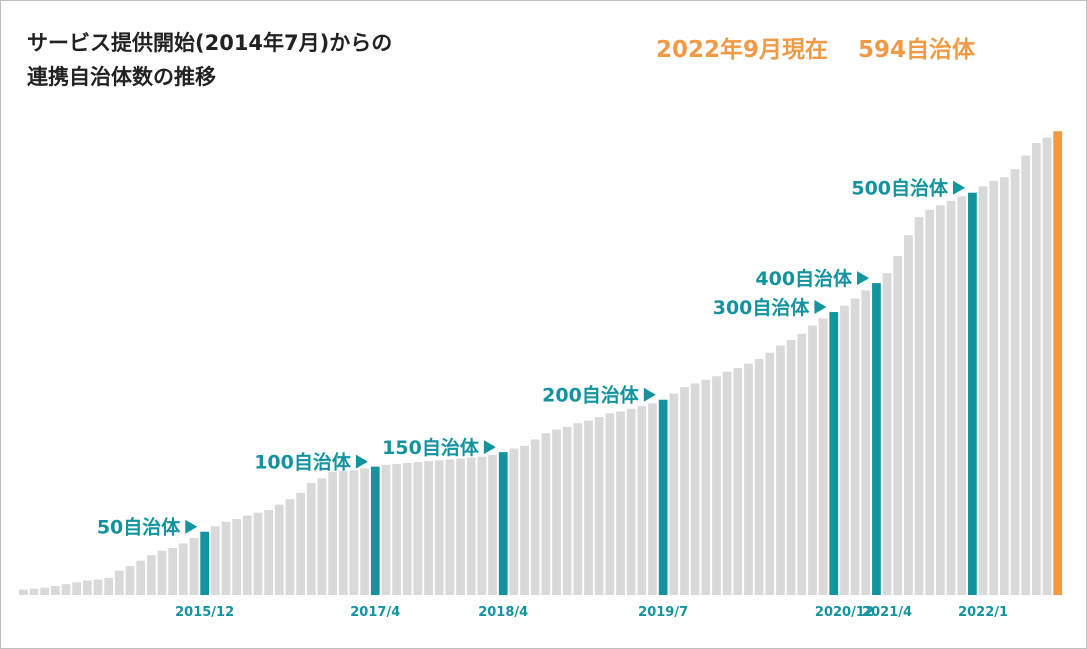 This screenshot has height=649, width=1087. Describe the element at coordinates (663, 612) in the screenshot. I see `x-tick-label: 2019/7` at that location.